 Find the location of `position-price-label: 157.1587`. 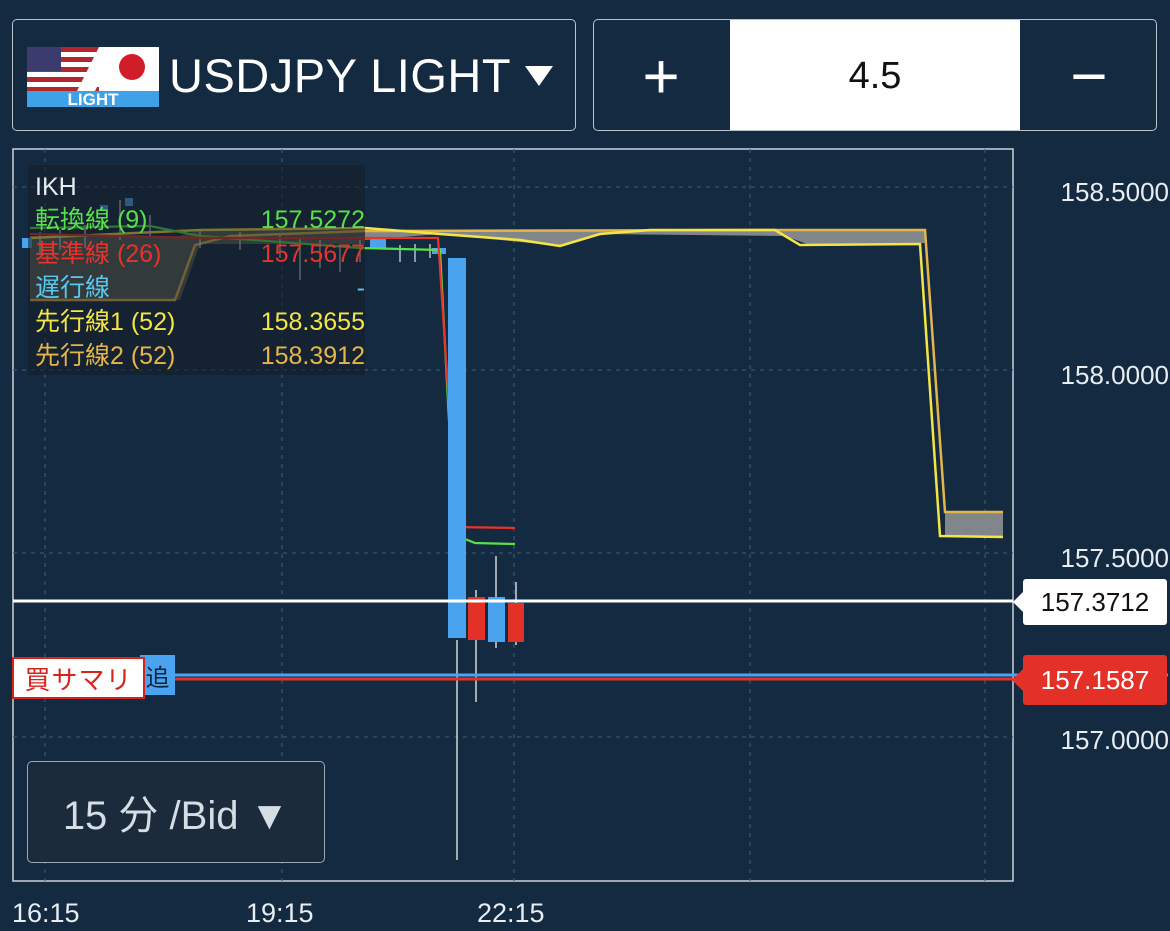

position-price-label: 157.1587 is located at coordinates (1095, 680).